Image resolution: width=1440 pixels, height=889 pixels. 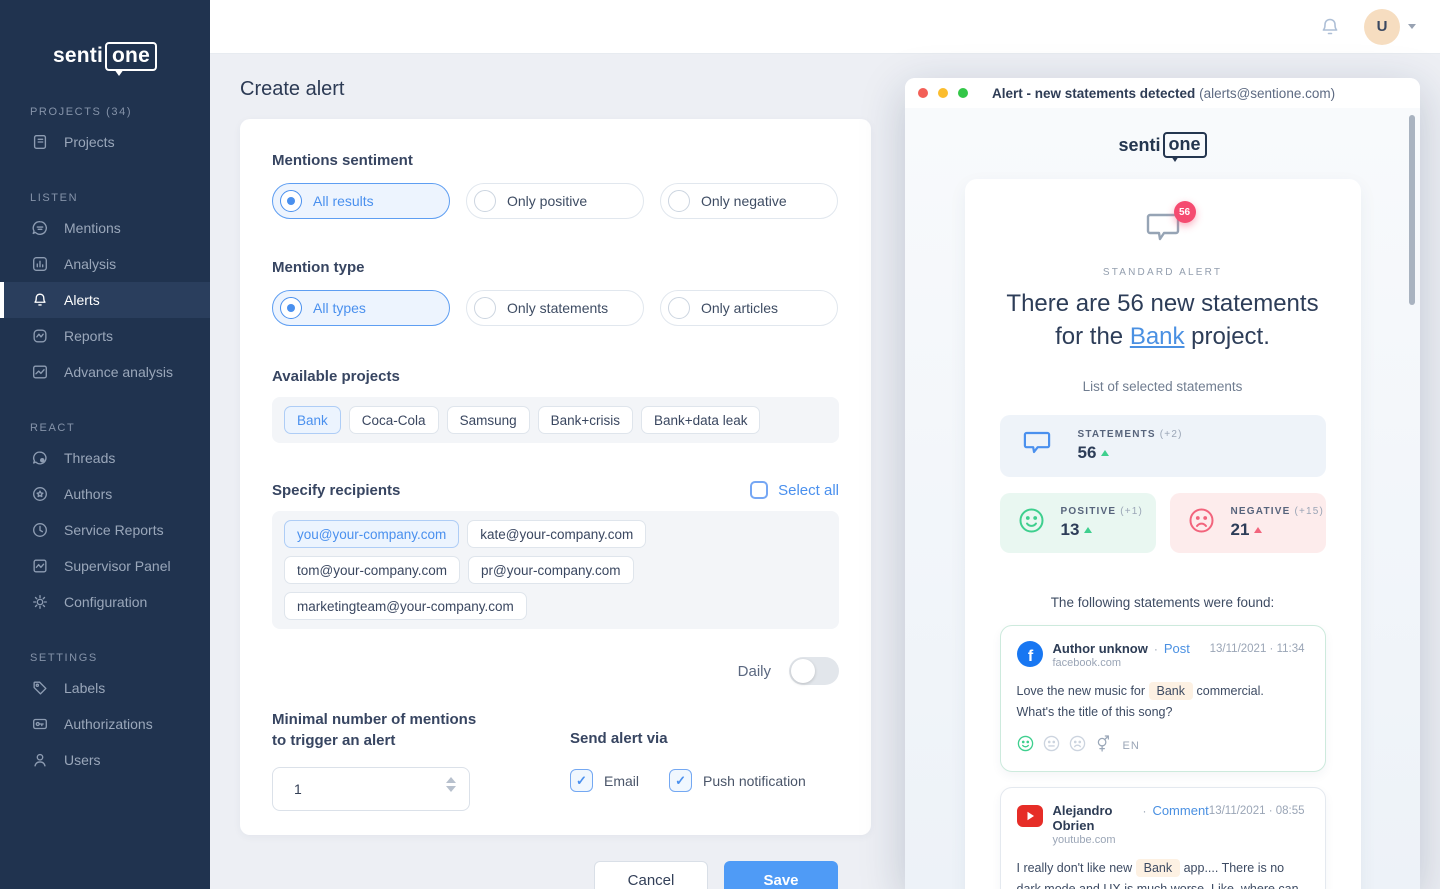 I want to click on notifications-bell-icon, so click(x=1330, y=27).